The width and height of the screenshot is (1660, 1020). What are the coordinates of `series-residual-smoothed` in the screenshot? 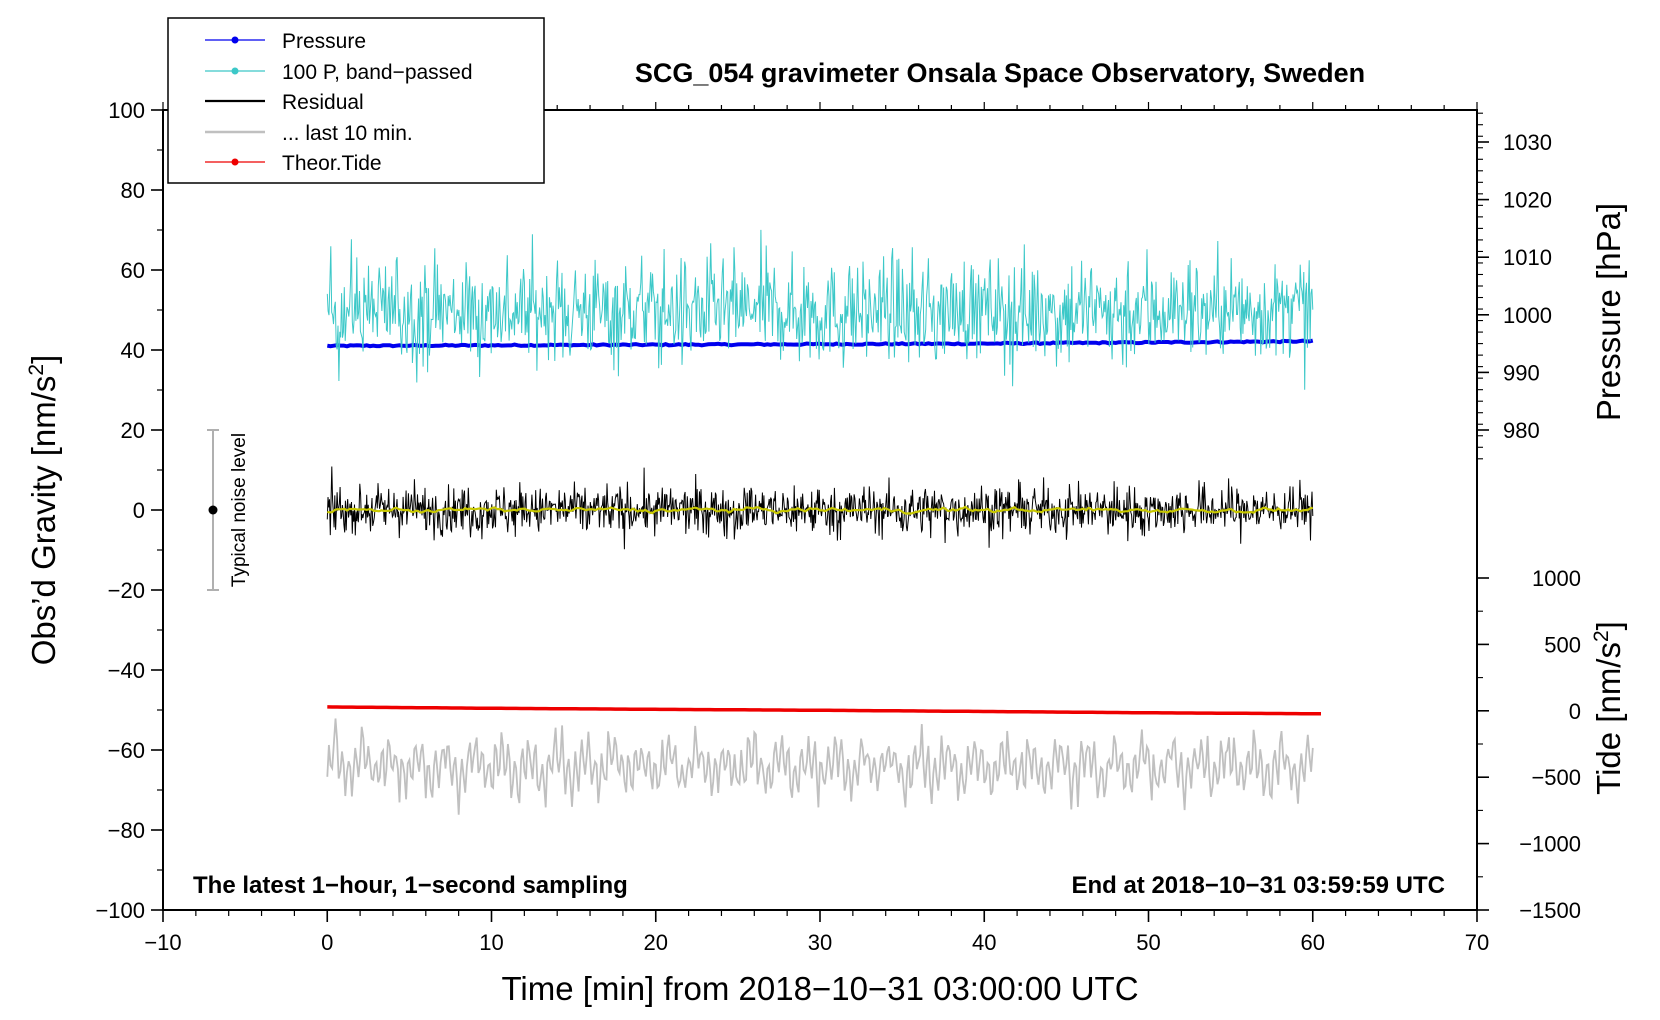 It's located at (820, 510).